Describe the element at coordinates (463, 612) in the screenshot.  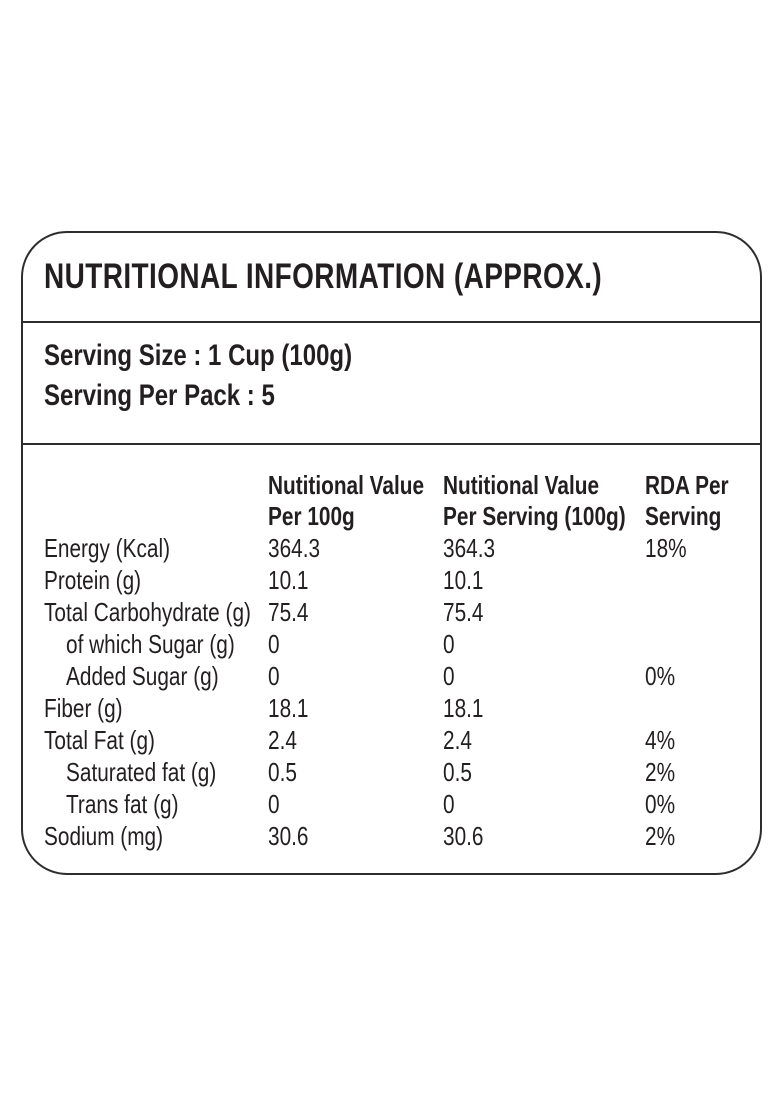
I see `value-per-serving: 75.4` at that location.